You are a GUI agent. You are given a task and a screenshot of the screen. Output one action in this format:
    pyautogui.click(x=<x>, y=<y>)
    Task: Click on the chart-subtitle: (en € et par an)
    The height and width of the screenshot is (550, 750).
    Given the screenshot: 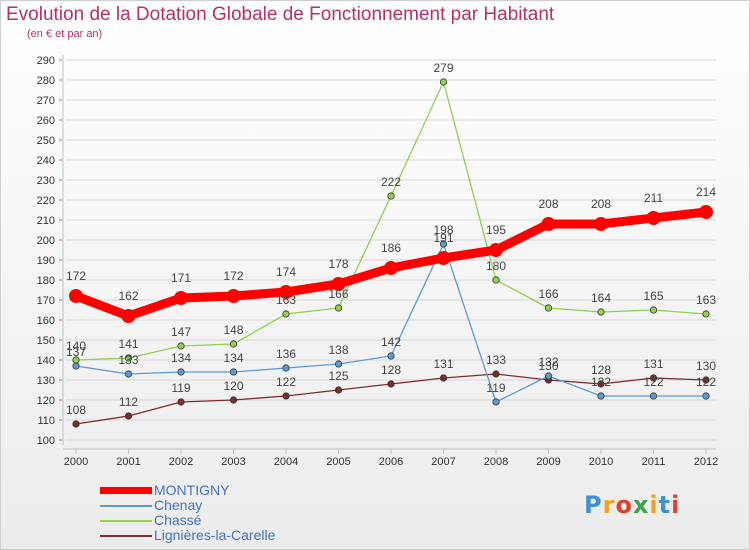 What is the action you would take?
    pyautogui.click(x=65, y=34)
    